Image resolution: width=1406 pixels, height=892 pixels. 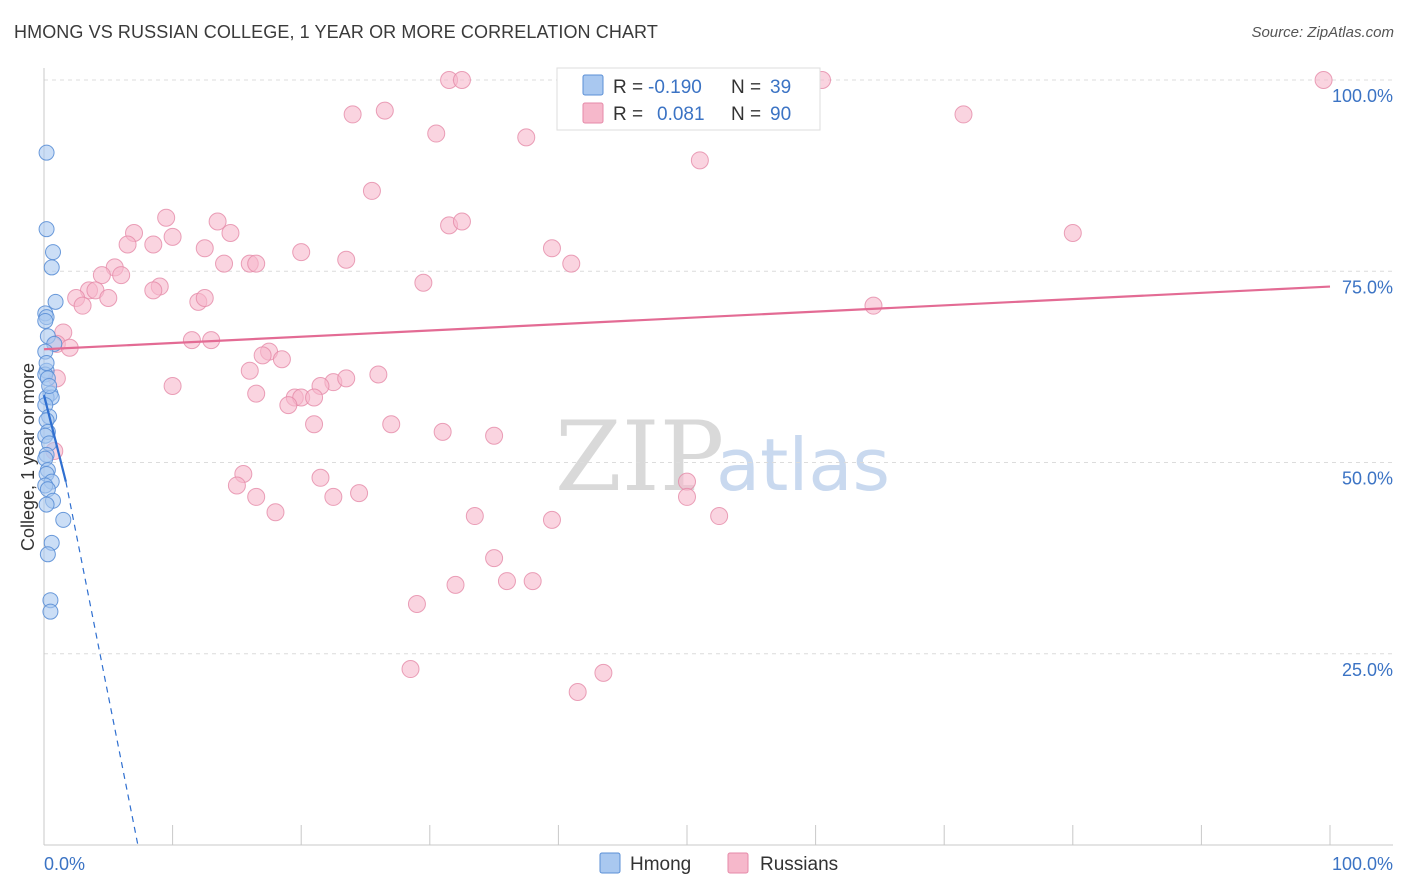 I want to click on hmong-trend-extension, so click(x=102, y=663).